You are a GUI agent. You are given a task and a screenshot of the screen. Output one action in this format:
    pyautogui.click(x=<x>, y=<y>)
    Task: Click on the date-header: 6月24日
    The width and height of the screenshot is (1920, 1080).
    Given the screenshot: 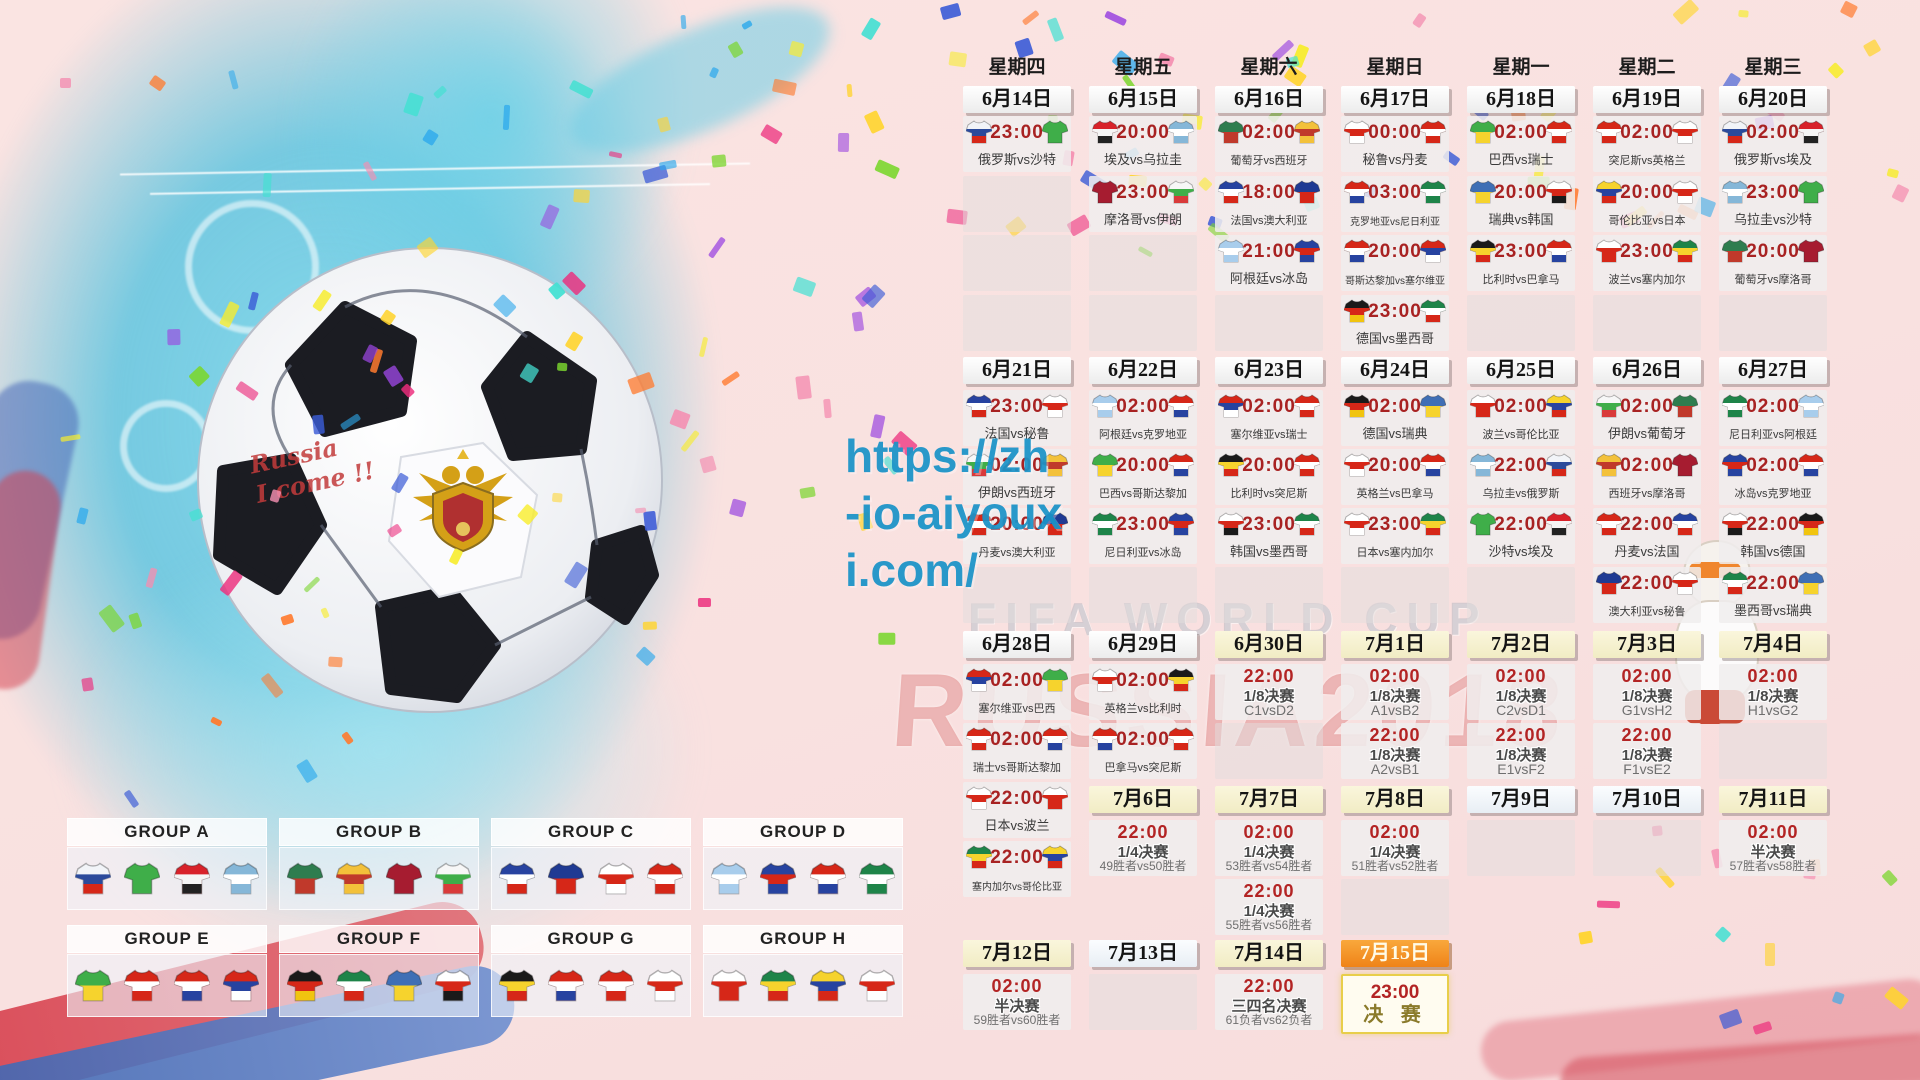 What is the action you would take?
    pyautogui.click(x=1395, y=370)
    